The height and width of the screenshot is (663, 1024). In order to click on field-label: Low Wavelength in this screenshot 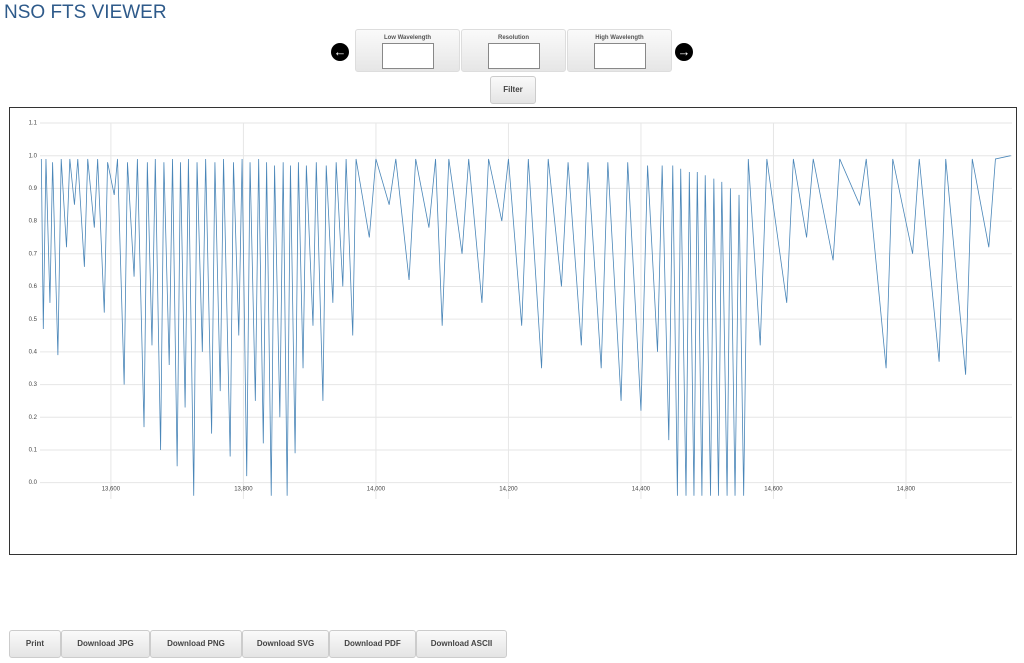, I will do `click(407, 38)`.